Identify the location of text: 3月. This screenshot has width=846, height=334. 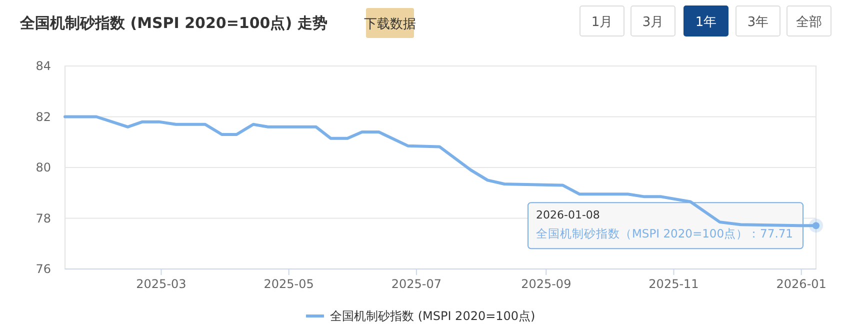
(653, 22).